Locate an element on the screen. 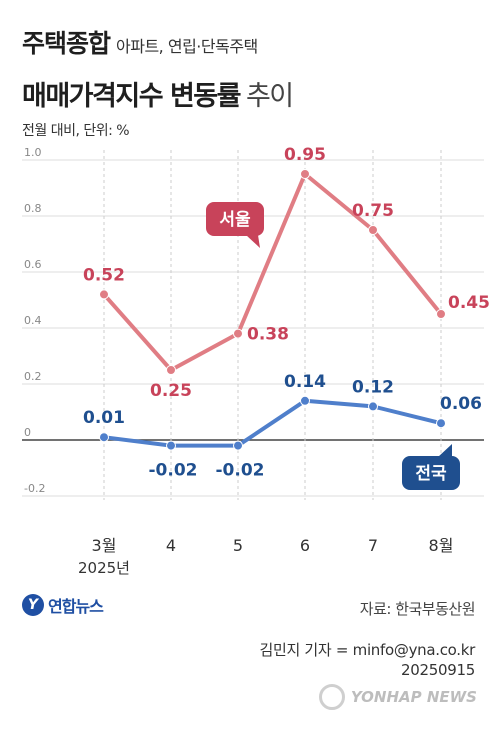 The width and height of the screenshot is (499, 729). seoul-series-bubble is located at coordinates (235, 219).